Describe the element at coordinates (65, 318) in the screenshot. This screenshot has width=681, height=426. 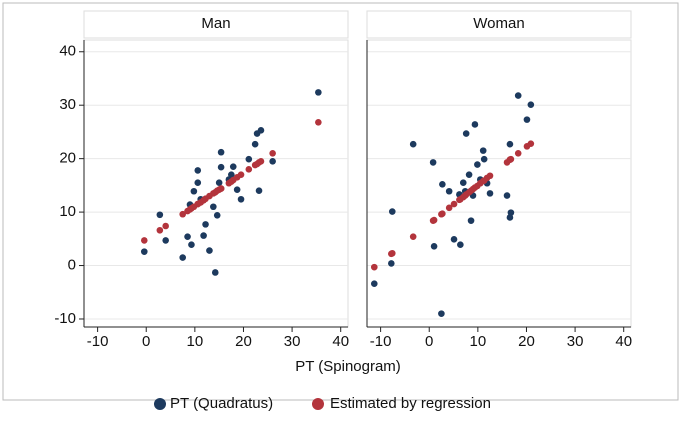
I see `y-tick-label: -10` at that location.